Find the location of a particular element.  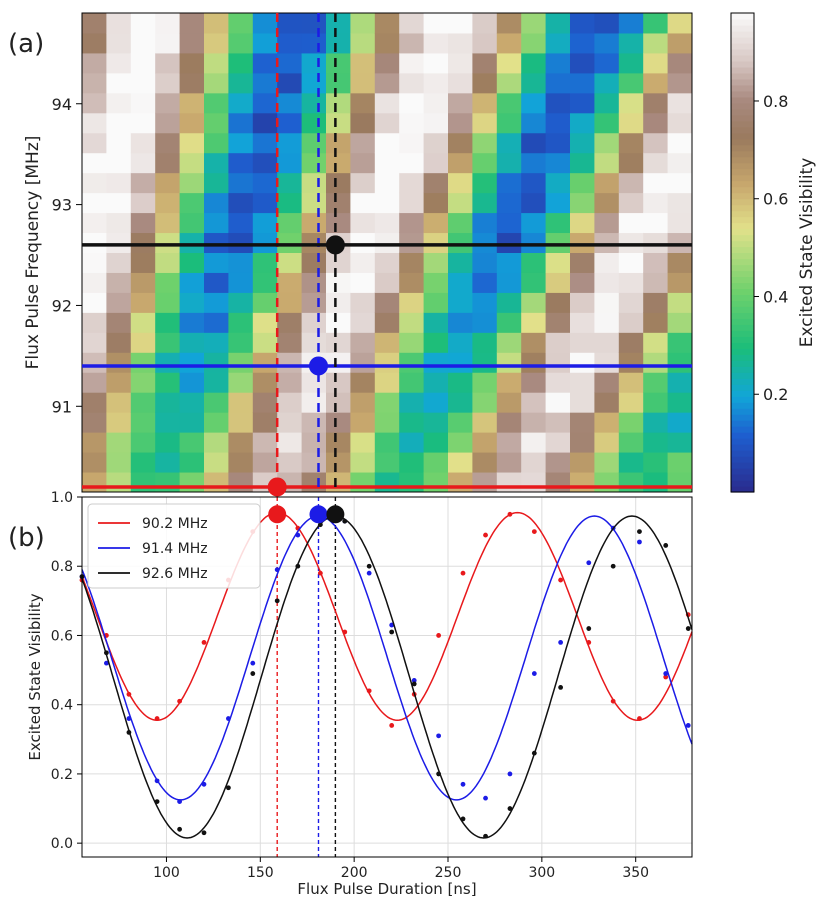

colorbar-tick-label: 0.2 is located at coordinates (775, 394).